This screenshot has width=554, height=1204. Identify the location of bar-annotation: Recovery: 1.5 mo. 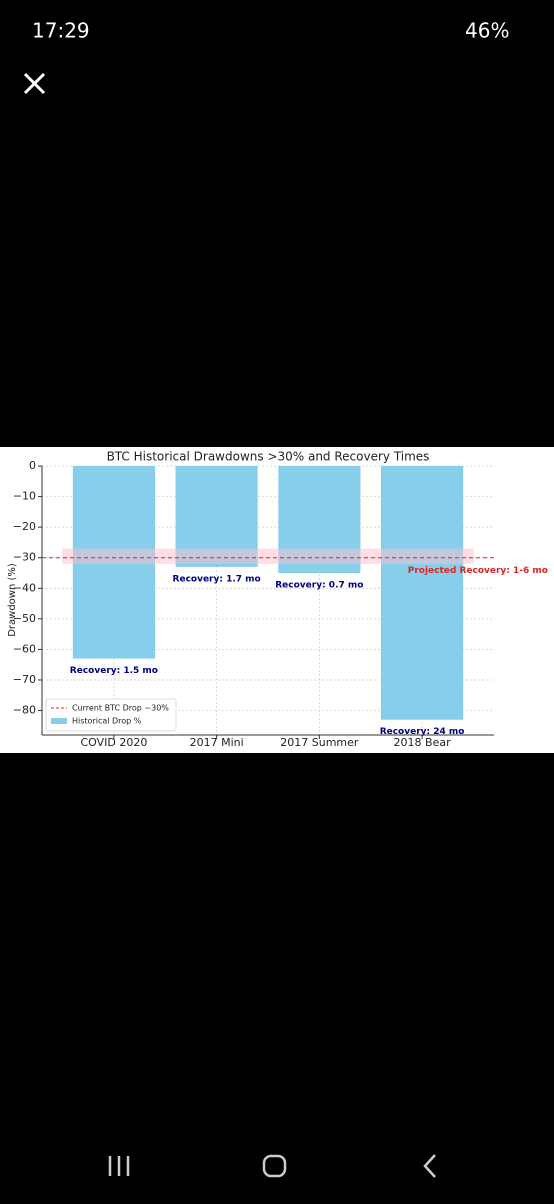
(114, 671).